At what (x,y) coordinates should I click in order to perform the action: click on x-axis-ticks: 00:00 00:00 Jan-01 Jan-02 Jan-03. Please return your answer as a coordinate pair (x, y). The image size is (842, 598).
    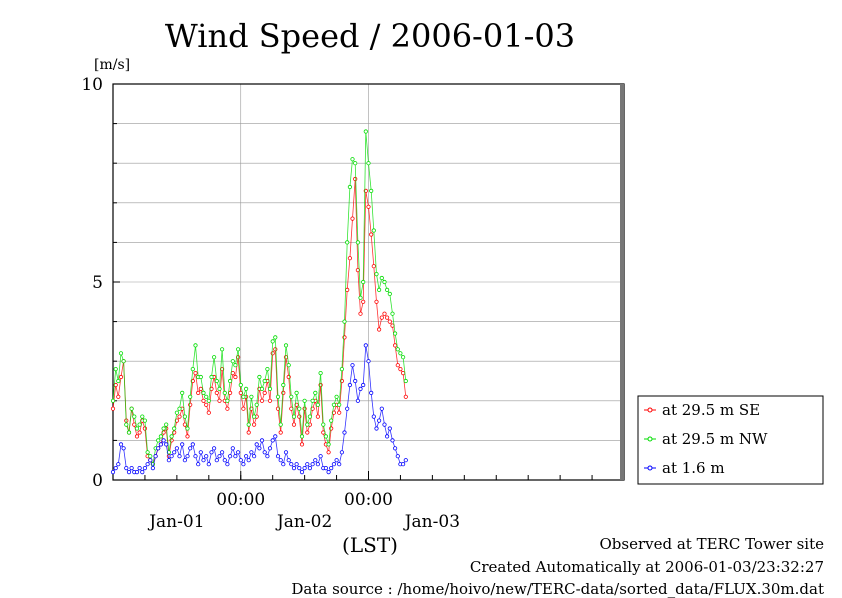
    Looking at the image, I should click on (368, 501).